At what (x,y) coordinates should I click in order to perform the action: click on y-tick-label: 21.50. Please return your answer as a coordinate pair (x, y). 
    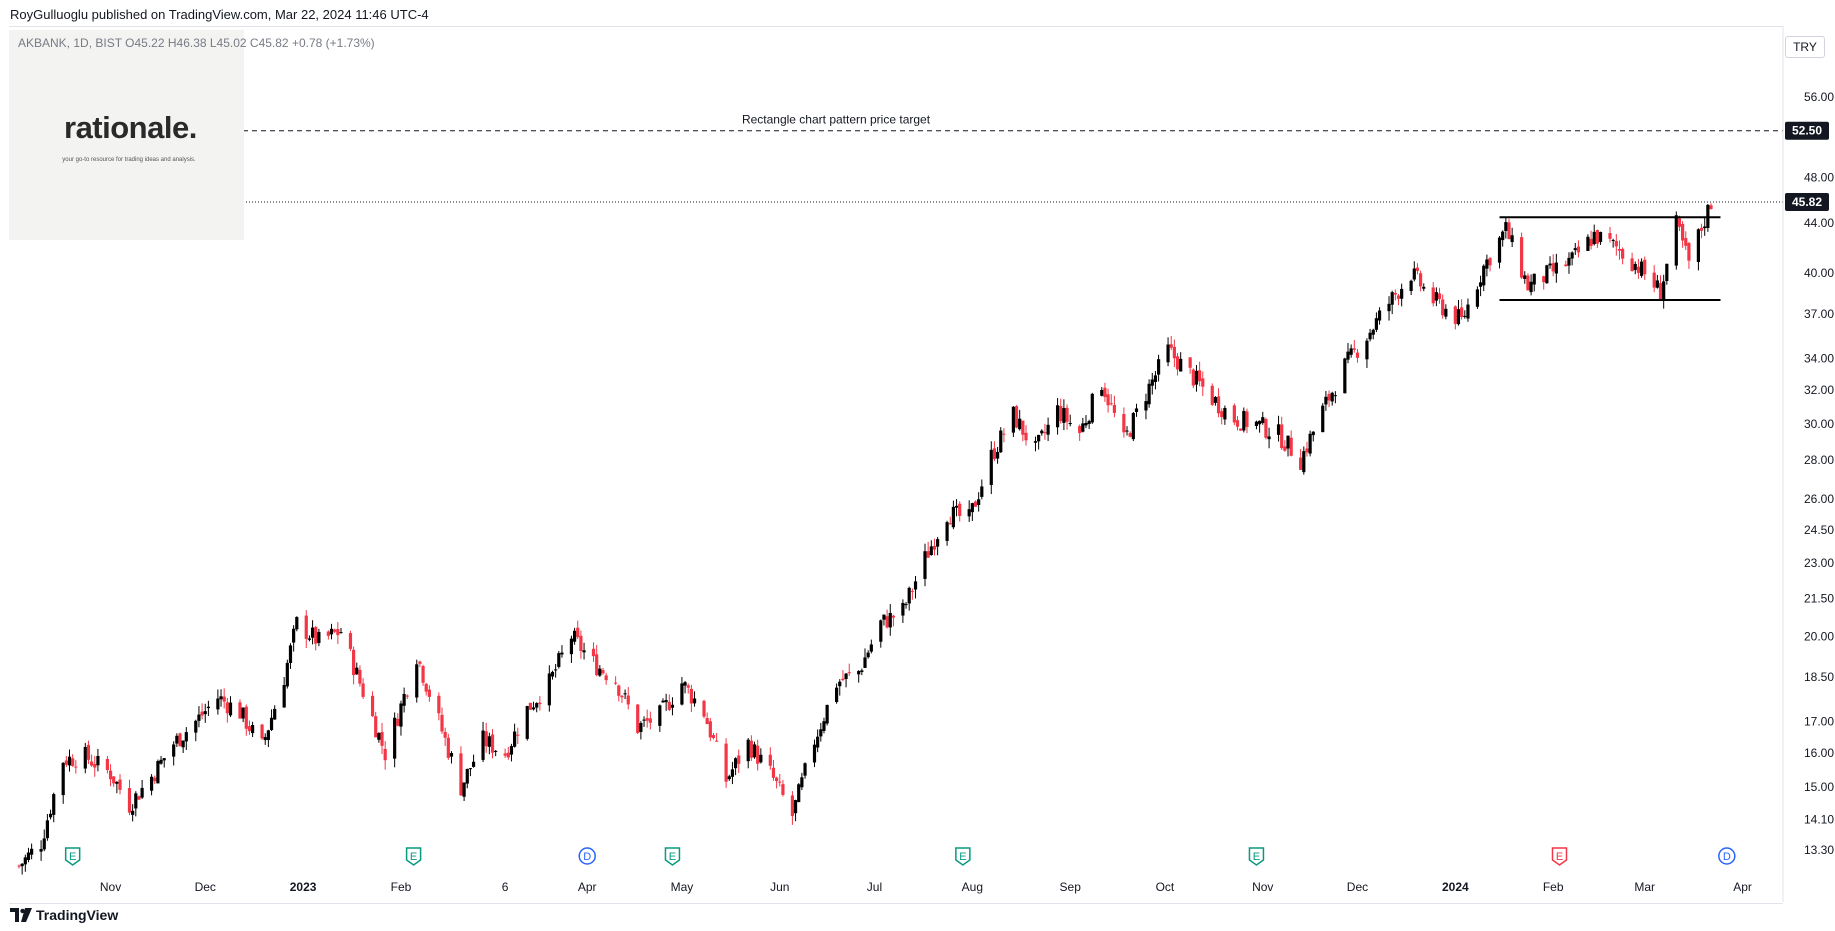
    Looking at the image, I should click on (1819, 598).